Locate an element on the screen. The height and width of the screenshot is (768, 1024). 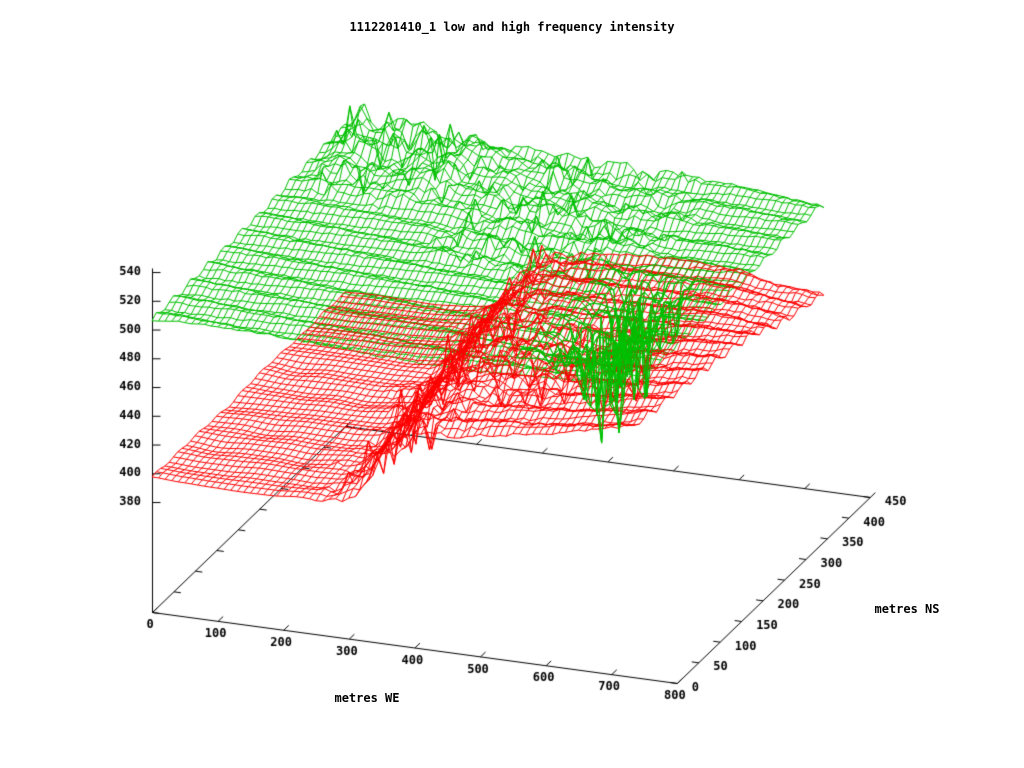
y-axis-label: metres NS is located at coordinates (907, 609).